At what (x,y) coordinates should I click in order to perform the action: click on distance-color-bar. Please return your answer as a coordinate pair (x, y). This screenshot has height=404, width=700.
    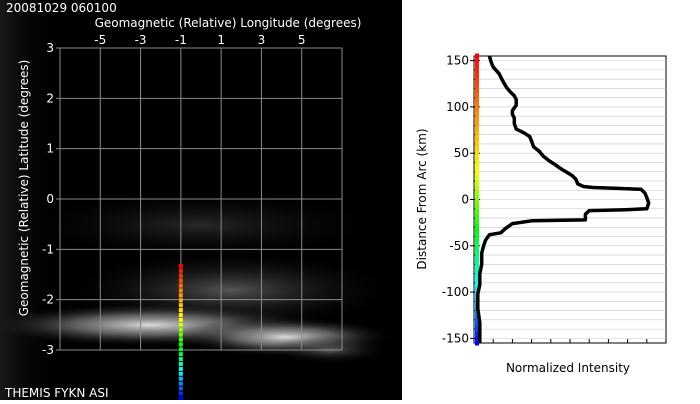
    Looking at the image, I should click on (477, 199).